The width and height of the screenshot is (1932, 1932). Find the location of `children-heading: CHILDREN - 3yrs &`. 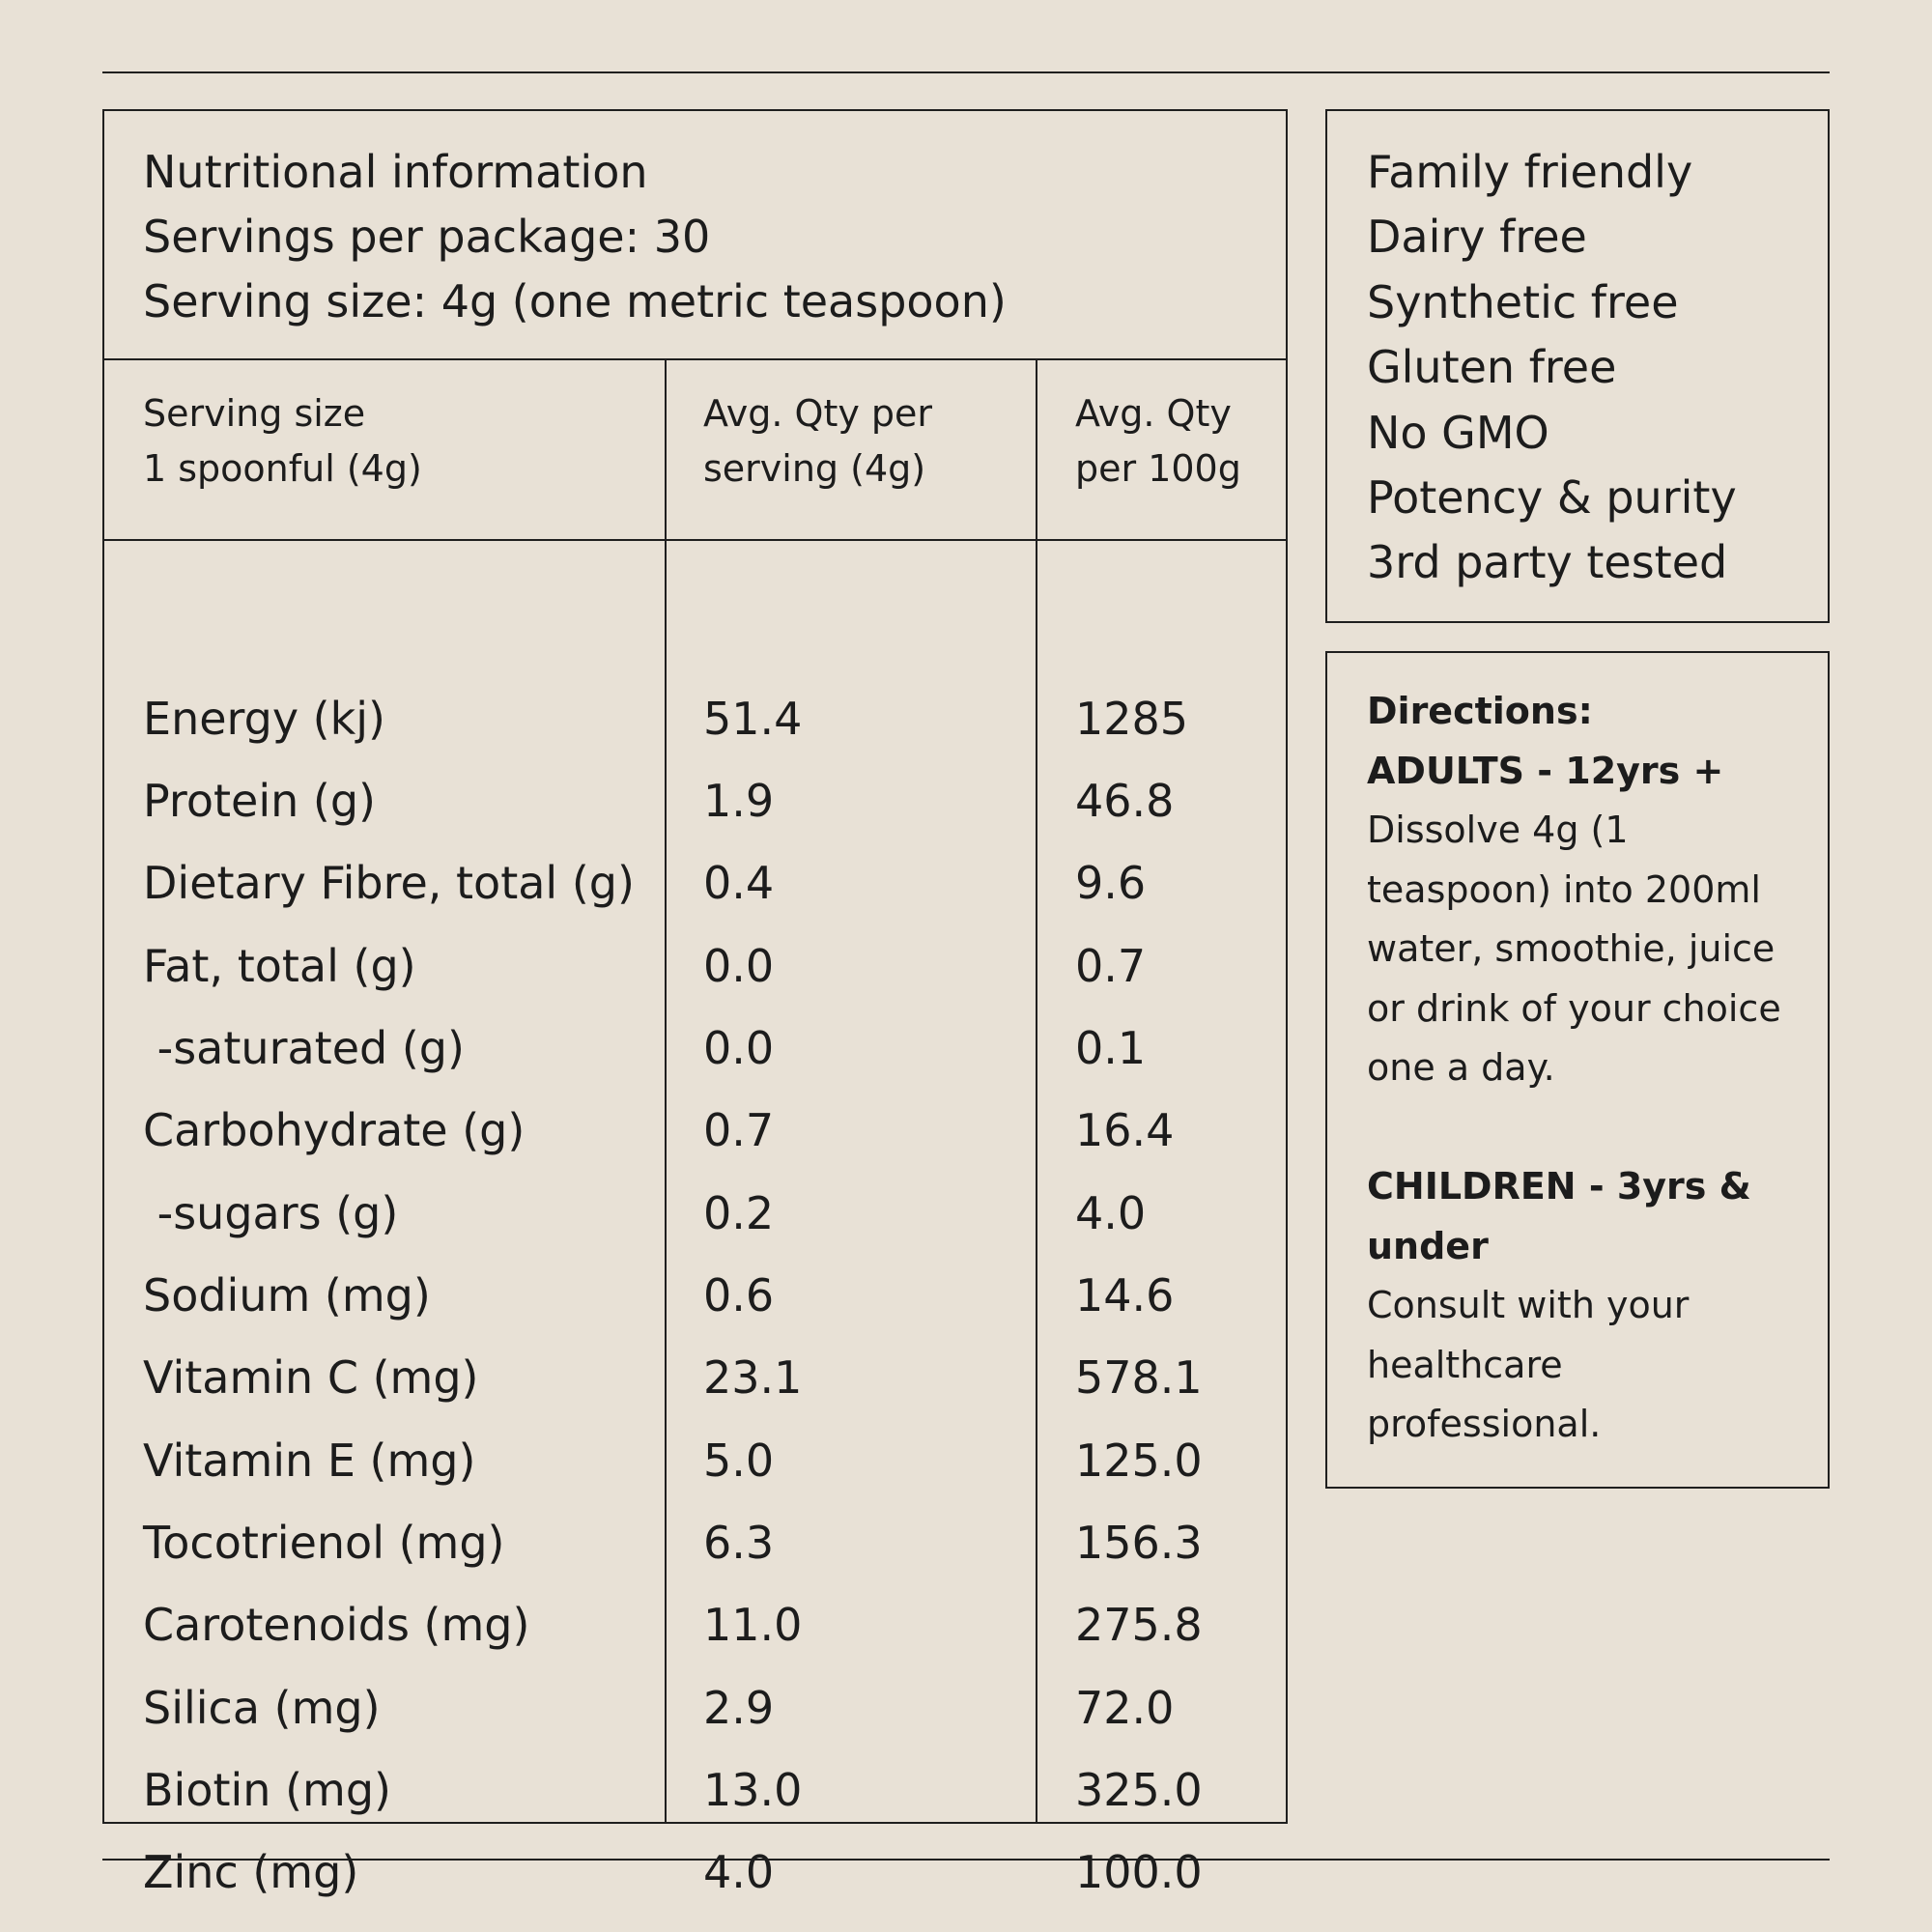

children-heading: CHILDREN - 3yrs & is located at coordinates (1559, 1186).